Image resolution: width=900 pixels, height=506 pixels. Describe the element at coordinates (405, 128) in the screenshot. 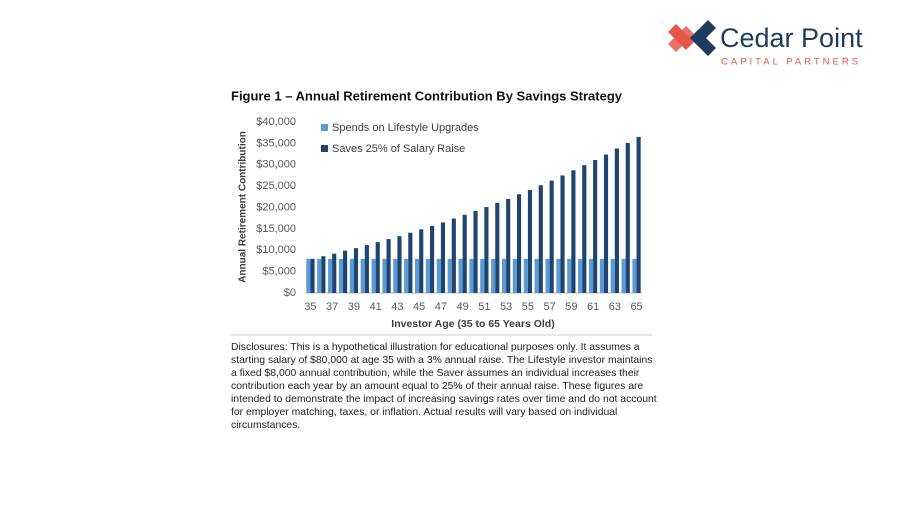

I see `legend-label: Spends on Lifestyle Upgrades` at that location.